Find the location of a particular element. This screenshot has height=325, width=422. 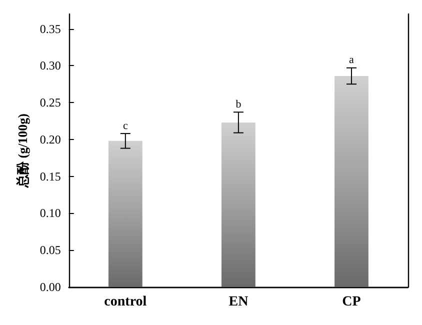

y-axis-title: 总酚 (g/100g) is located at coordinates (22, 151).